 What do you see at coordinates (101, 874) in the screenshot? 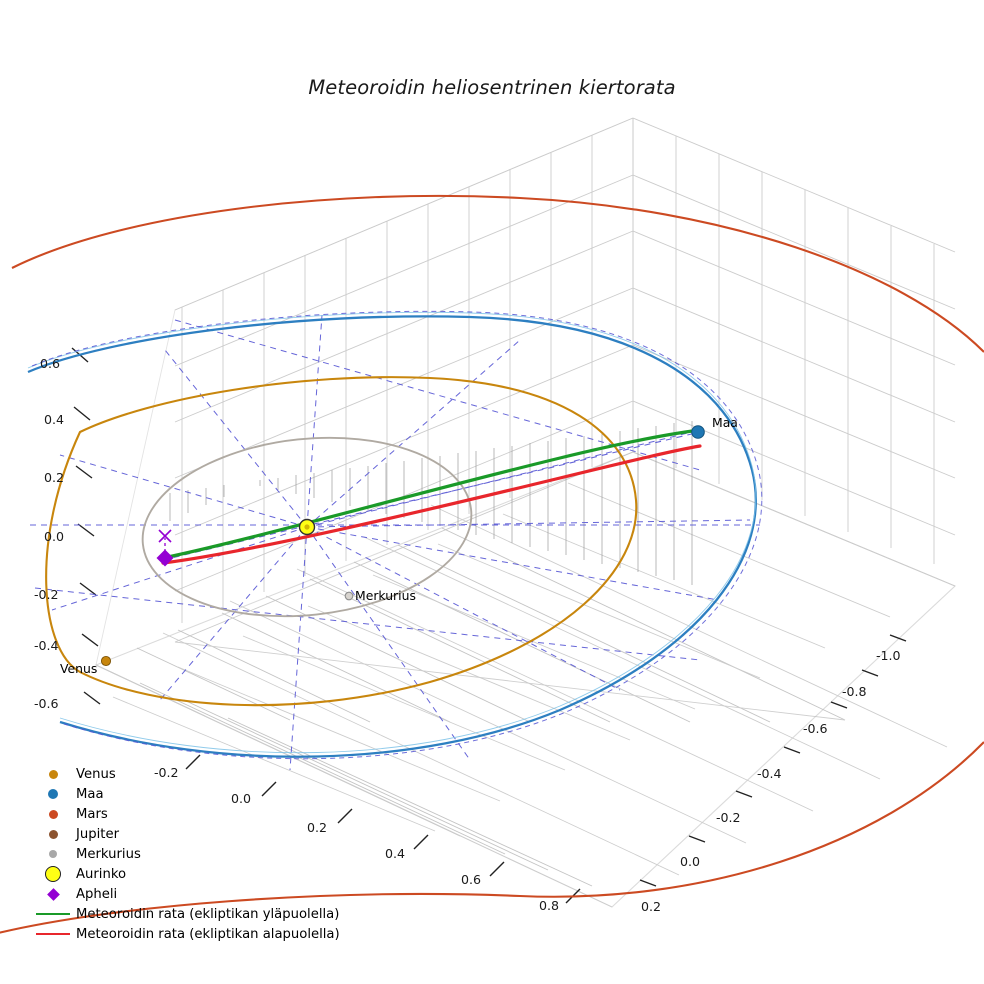
I see `legend-label: Aurinko` at bounding box center [101, 874].